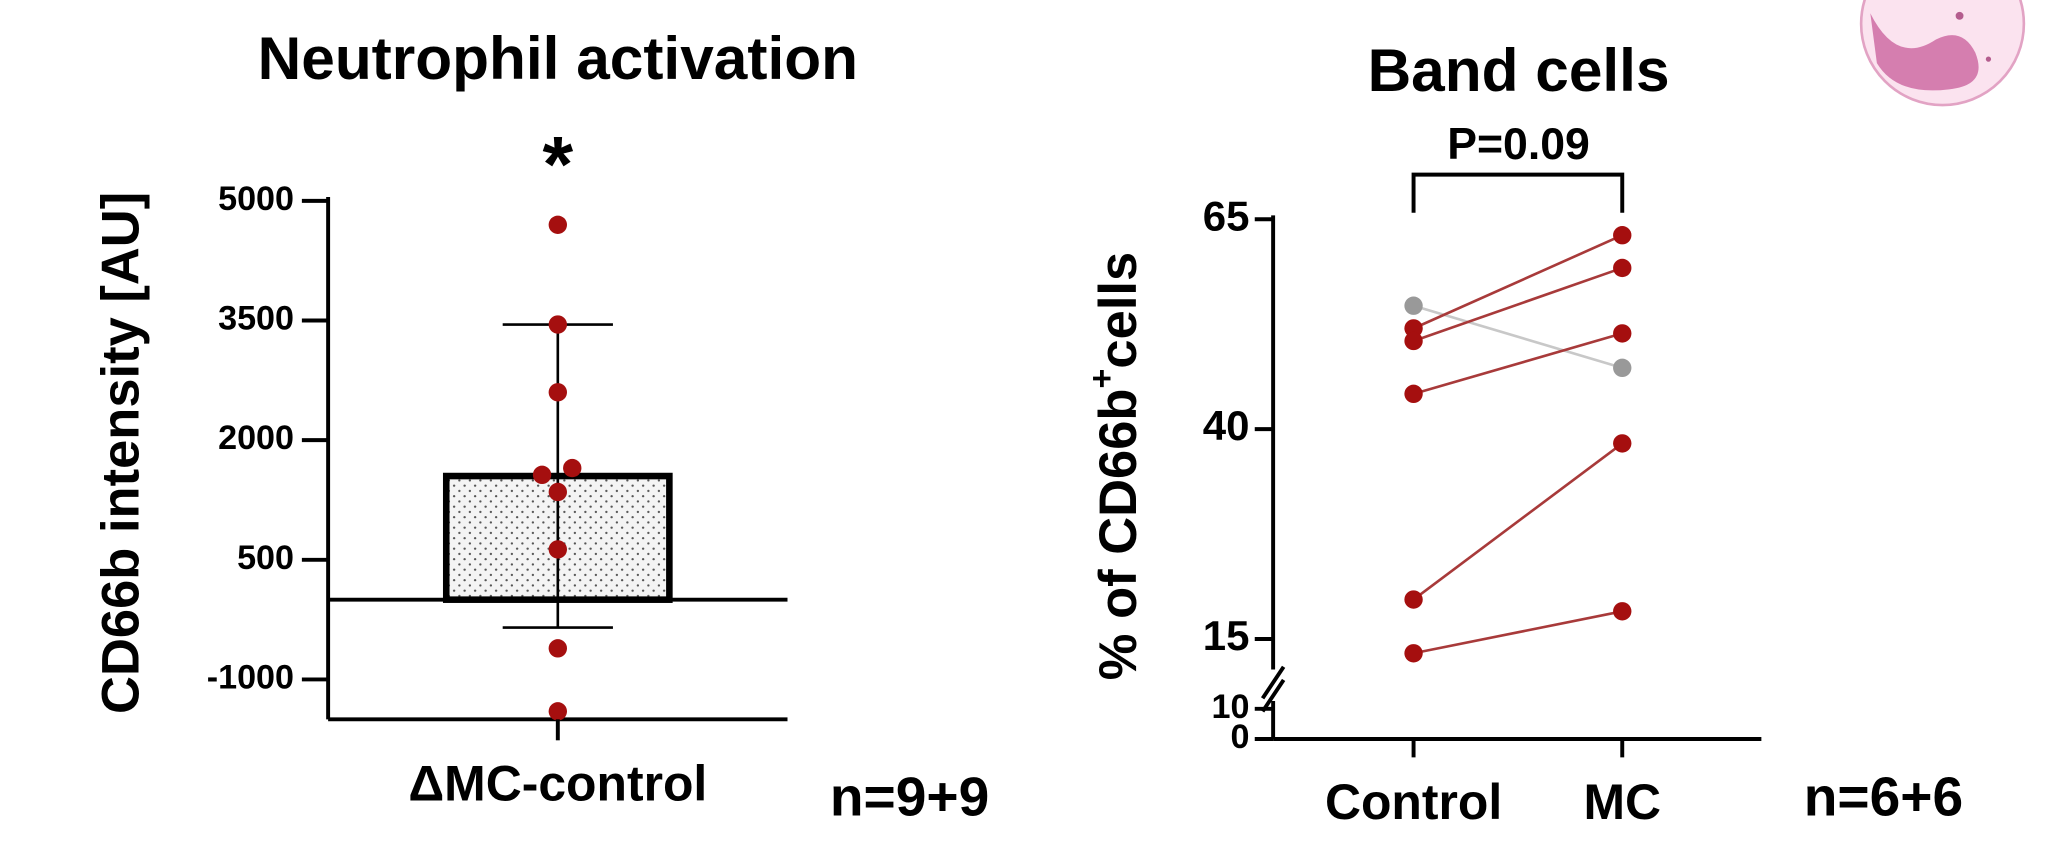 This screenshot has width=2058, height=853. What do you see at coordinates (909, 796) in the screenshot?
I see `n-label: n=9+9` at bounding box center [909, 796].